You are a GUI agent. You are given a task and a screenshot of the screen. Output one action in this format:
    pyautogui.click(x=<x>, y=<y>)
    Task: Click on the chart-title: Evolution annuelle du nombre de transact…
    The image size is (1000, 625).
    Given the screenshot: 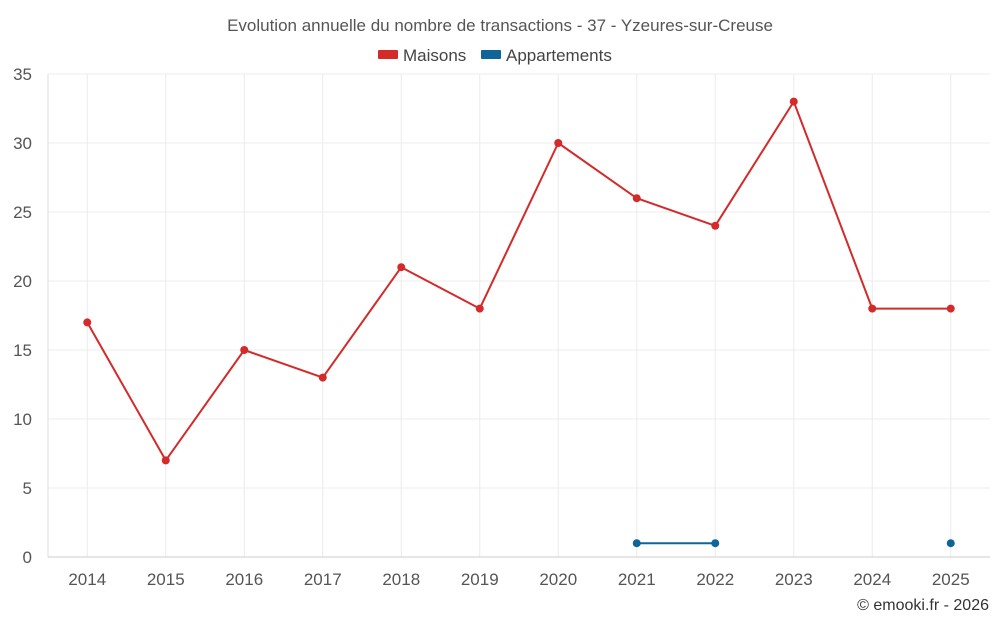 What is the action you would take?
    pyautogui.click(x=500, y=25)
    